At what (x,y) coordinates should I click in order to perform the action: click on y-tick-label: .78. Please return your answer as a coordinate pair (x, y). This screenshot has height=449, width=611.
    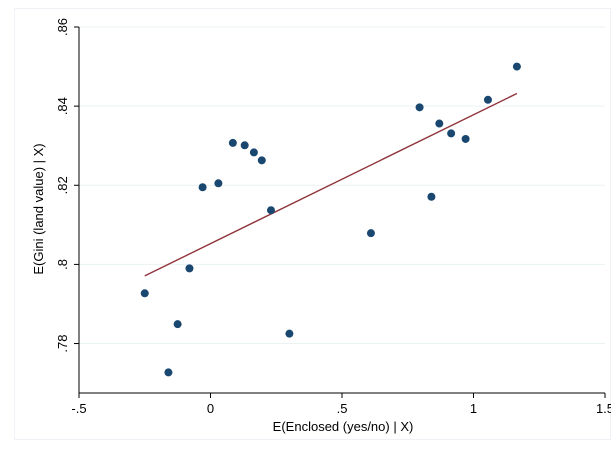
    Looking at the image, I should click on (62, 344).